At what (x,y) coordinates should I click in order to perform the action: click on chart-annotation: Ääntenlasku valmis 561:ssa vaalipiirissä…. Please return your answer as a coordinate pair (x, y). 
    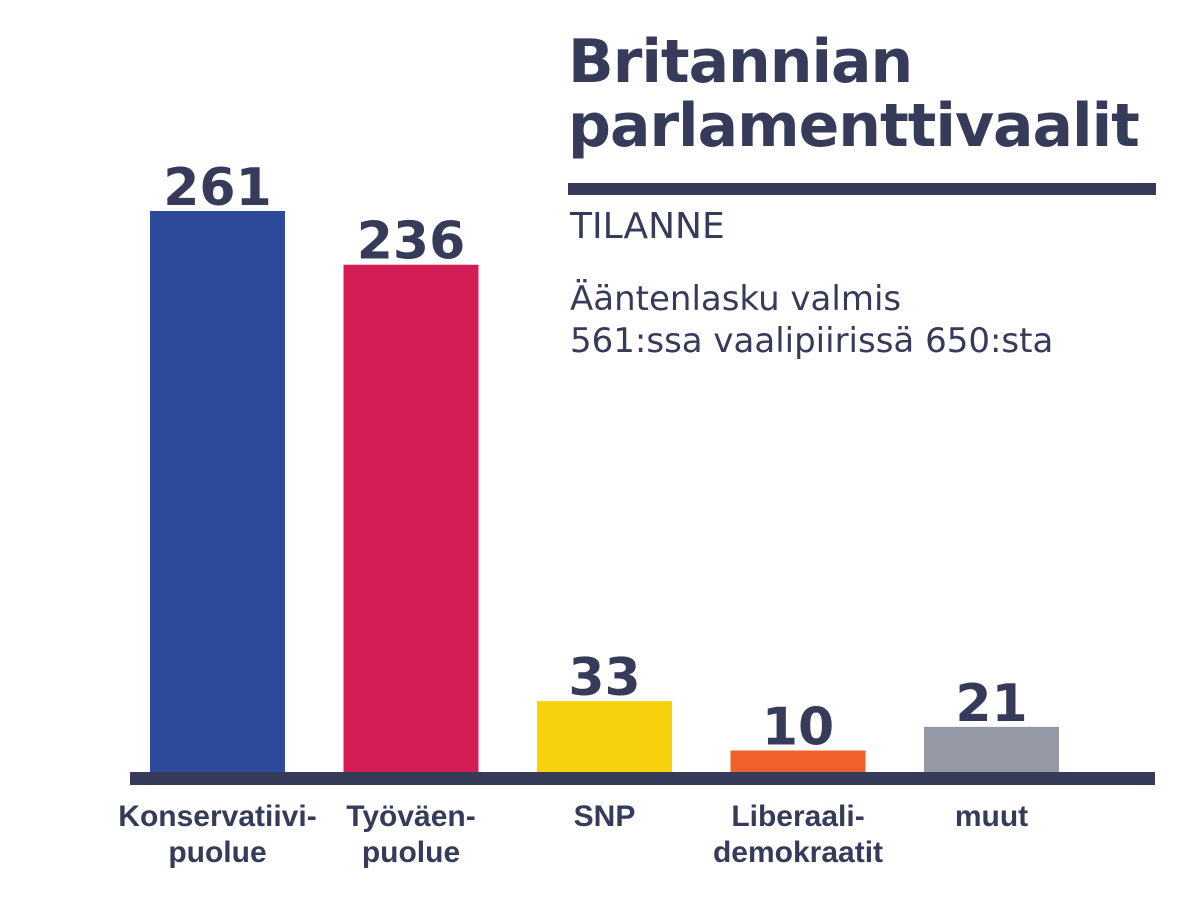
    Looking at the image, I should click on (880, 320).